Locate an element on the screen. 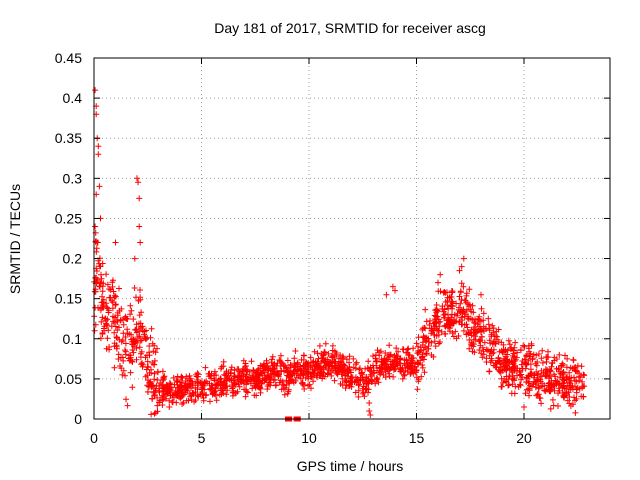  y-tick-label: 0.2 is located at coordinates (73, 259).